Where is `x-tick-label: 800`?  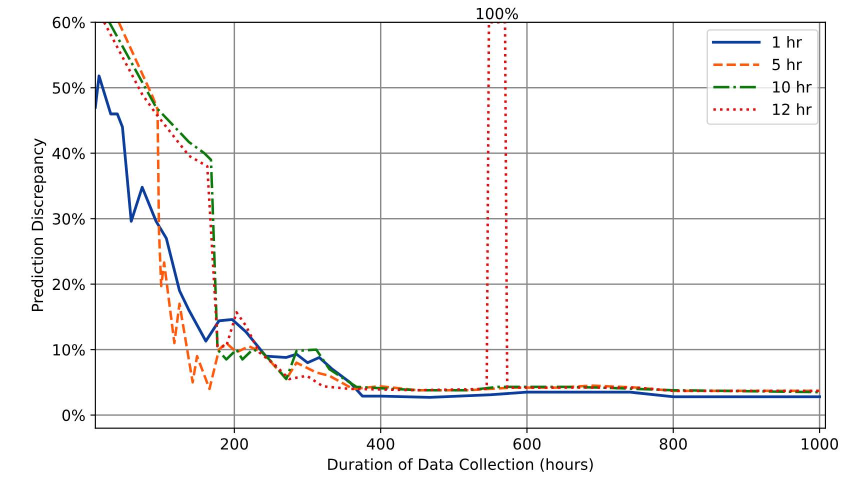
x-tick-label: 800 is located at coordinates (673, 444).